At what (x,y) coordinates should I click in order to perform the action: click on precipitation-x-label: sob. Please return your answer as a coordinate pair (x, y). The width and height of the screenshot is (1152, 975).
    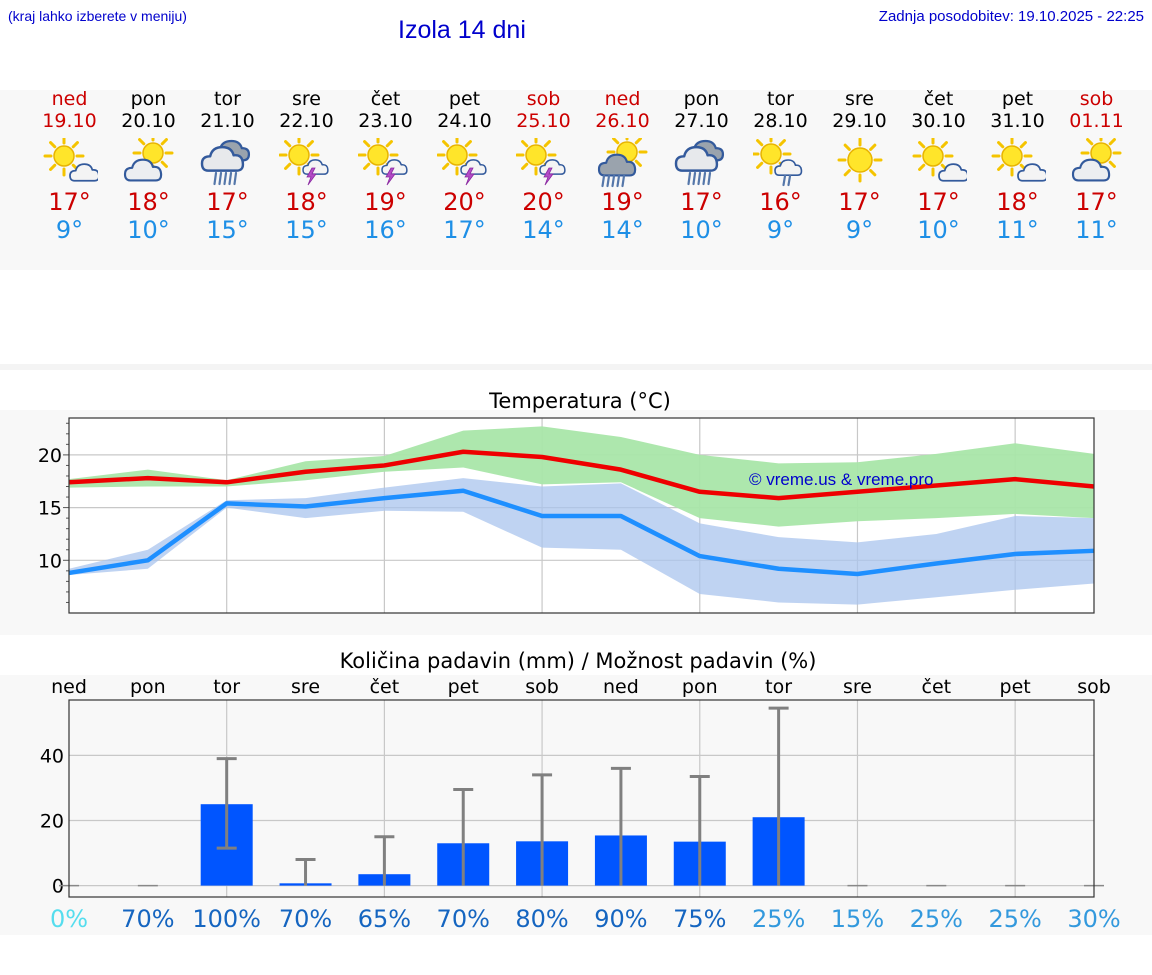
    Looking at the image, I should click on (1094, 687).